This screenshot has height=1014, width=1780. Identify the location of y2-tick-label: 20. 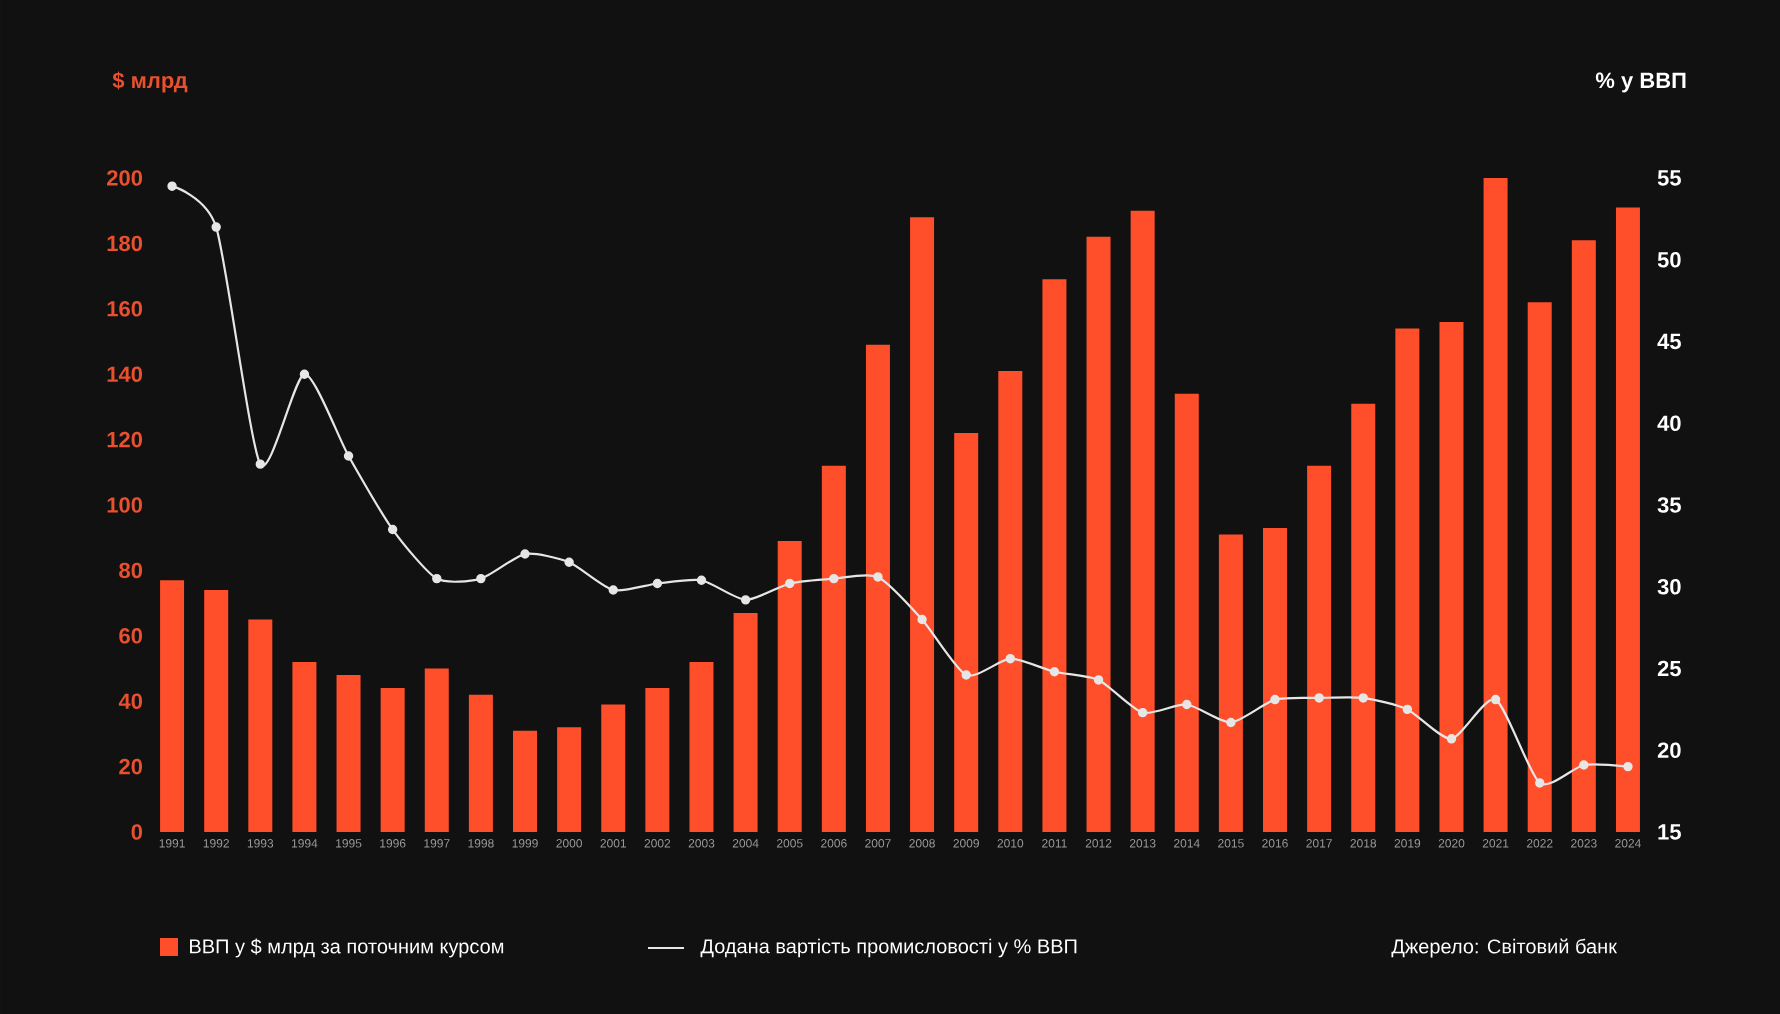
(1669, 750).